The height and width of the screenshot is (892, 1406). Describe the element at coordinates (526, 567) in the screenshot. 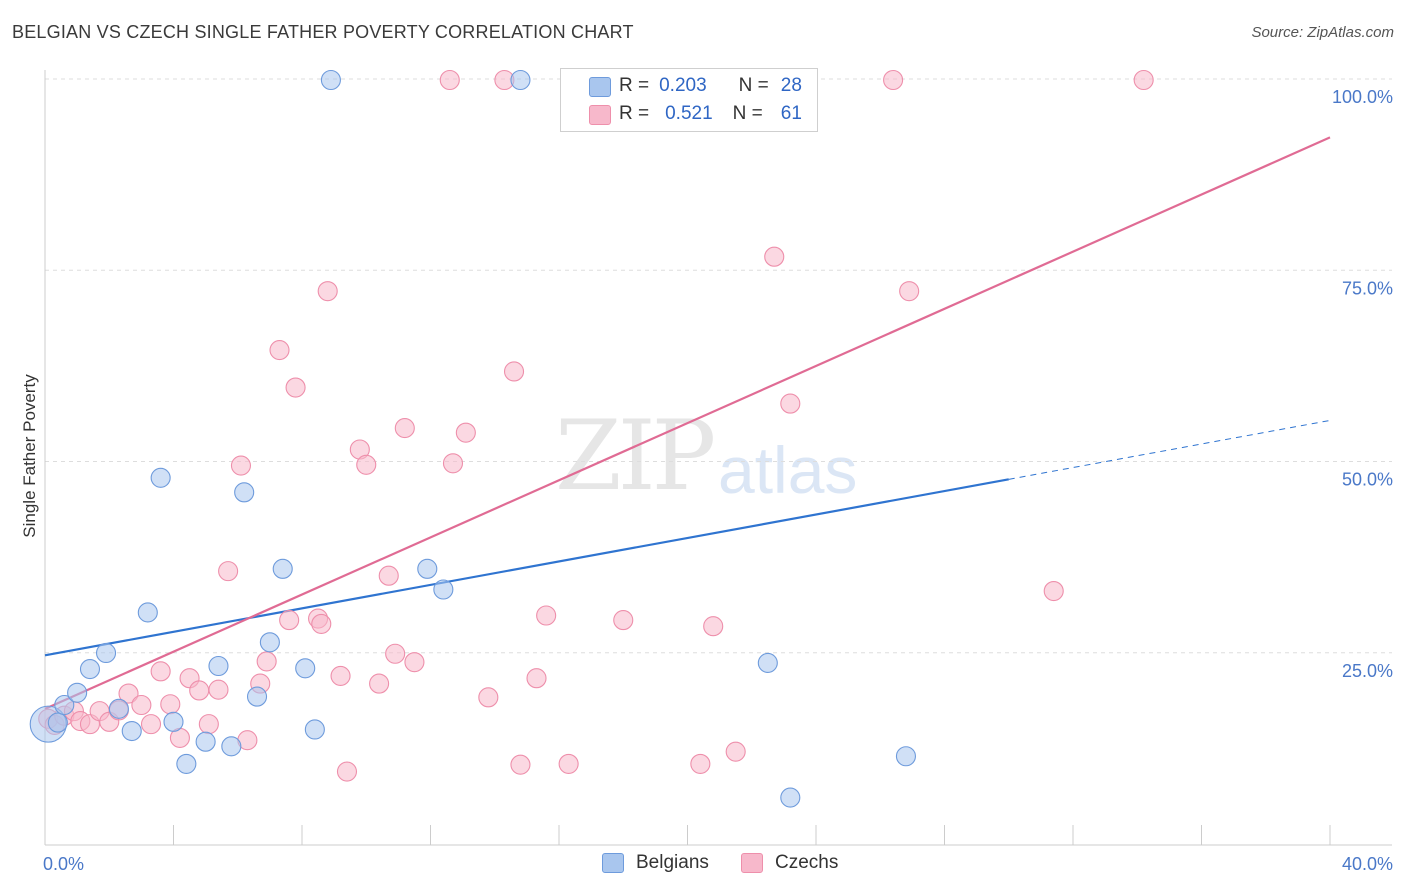

I see `trend-line-belgians` at that location.